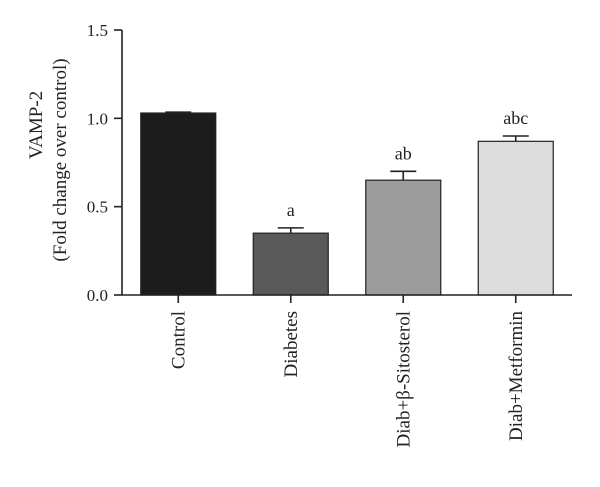 The width and height of the screenshot is (600, 487). I want to click on y-axis-label-line-2: (Fold change over control), so click(60, 159).